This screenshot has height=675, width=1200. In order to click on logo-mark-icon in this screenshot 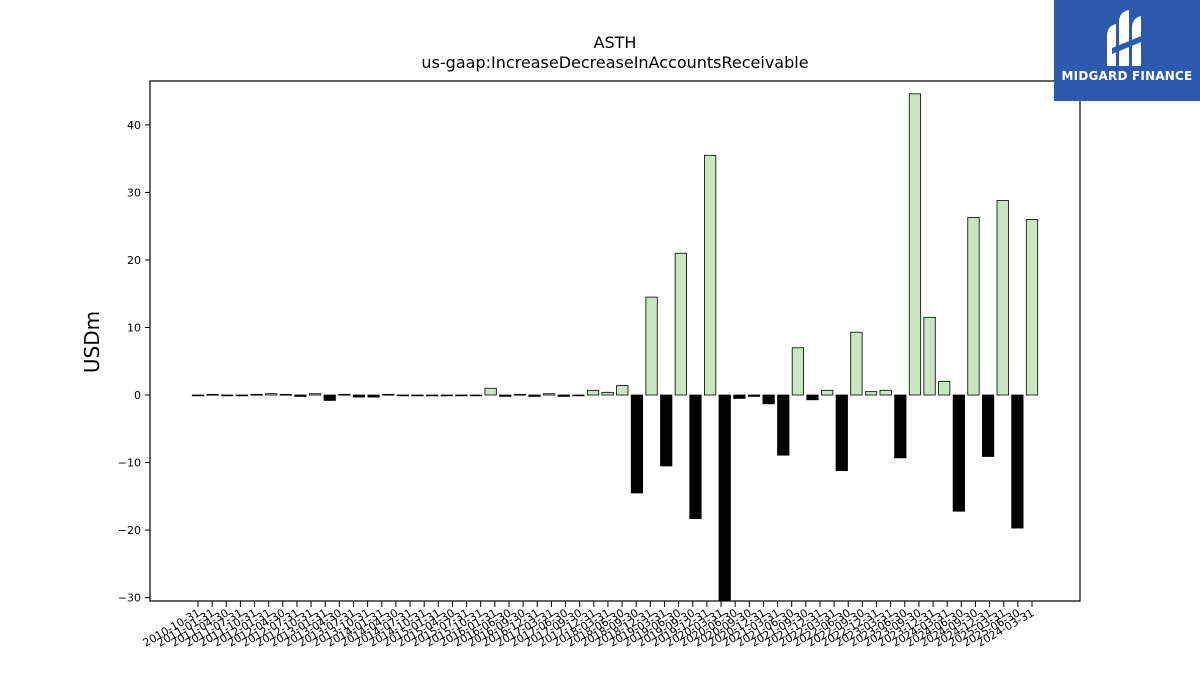, I will do `click(1126, 38)`.